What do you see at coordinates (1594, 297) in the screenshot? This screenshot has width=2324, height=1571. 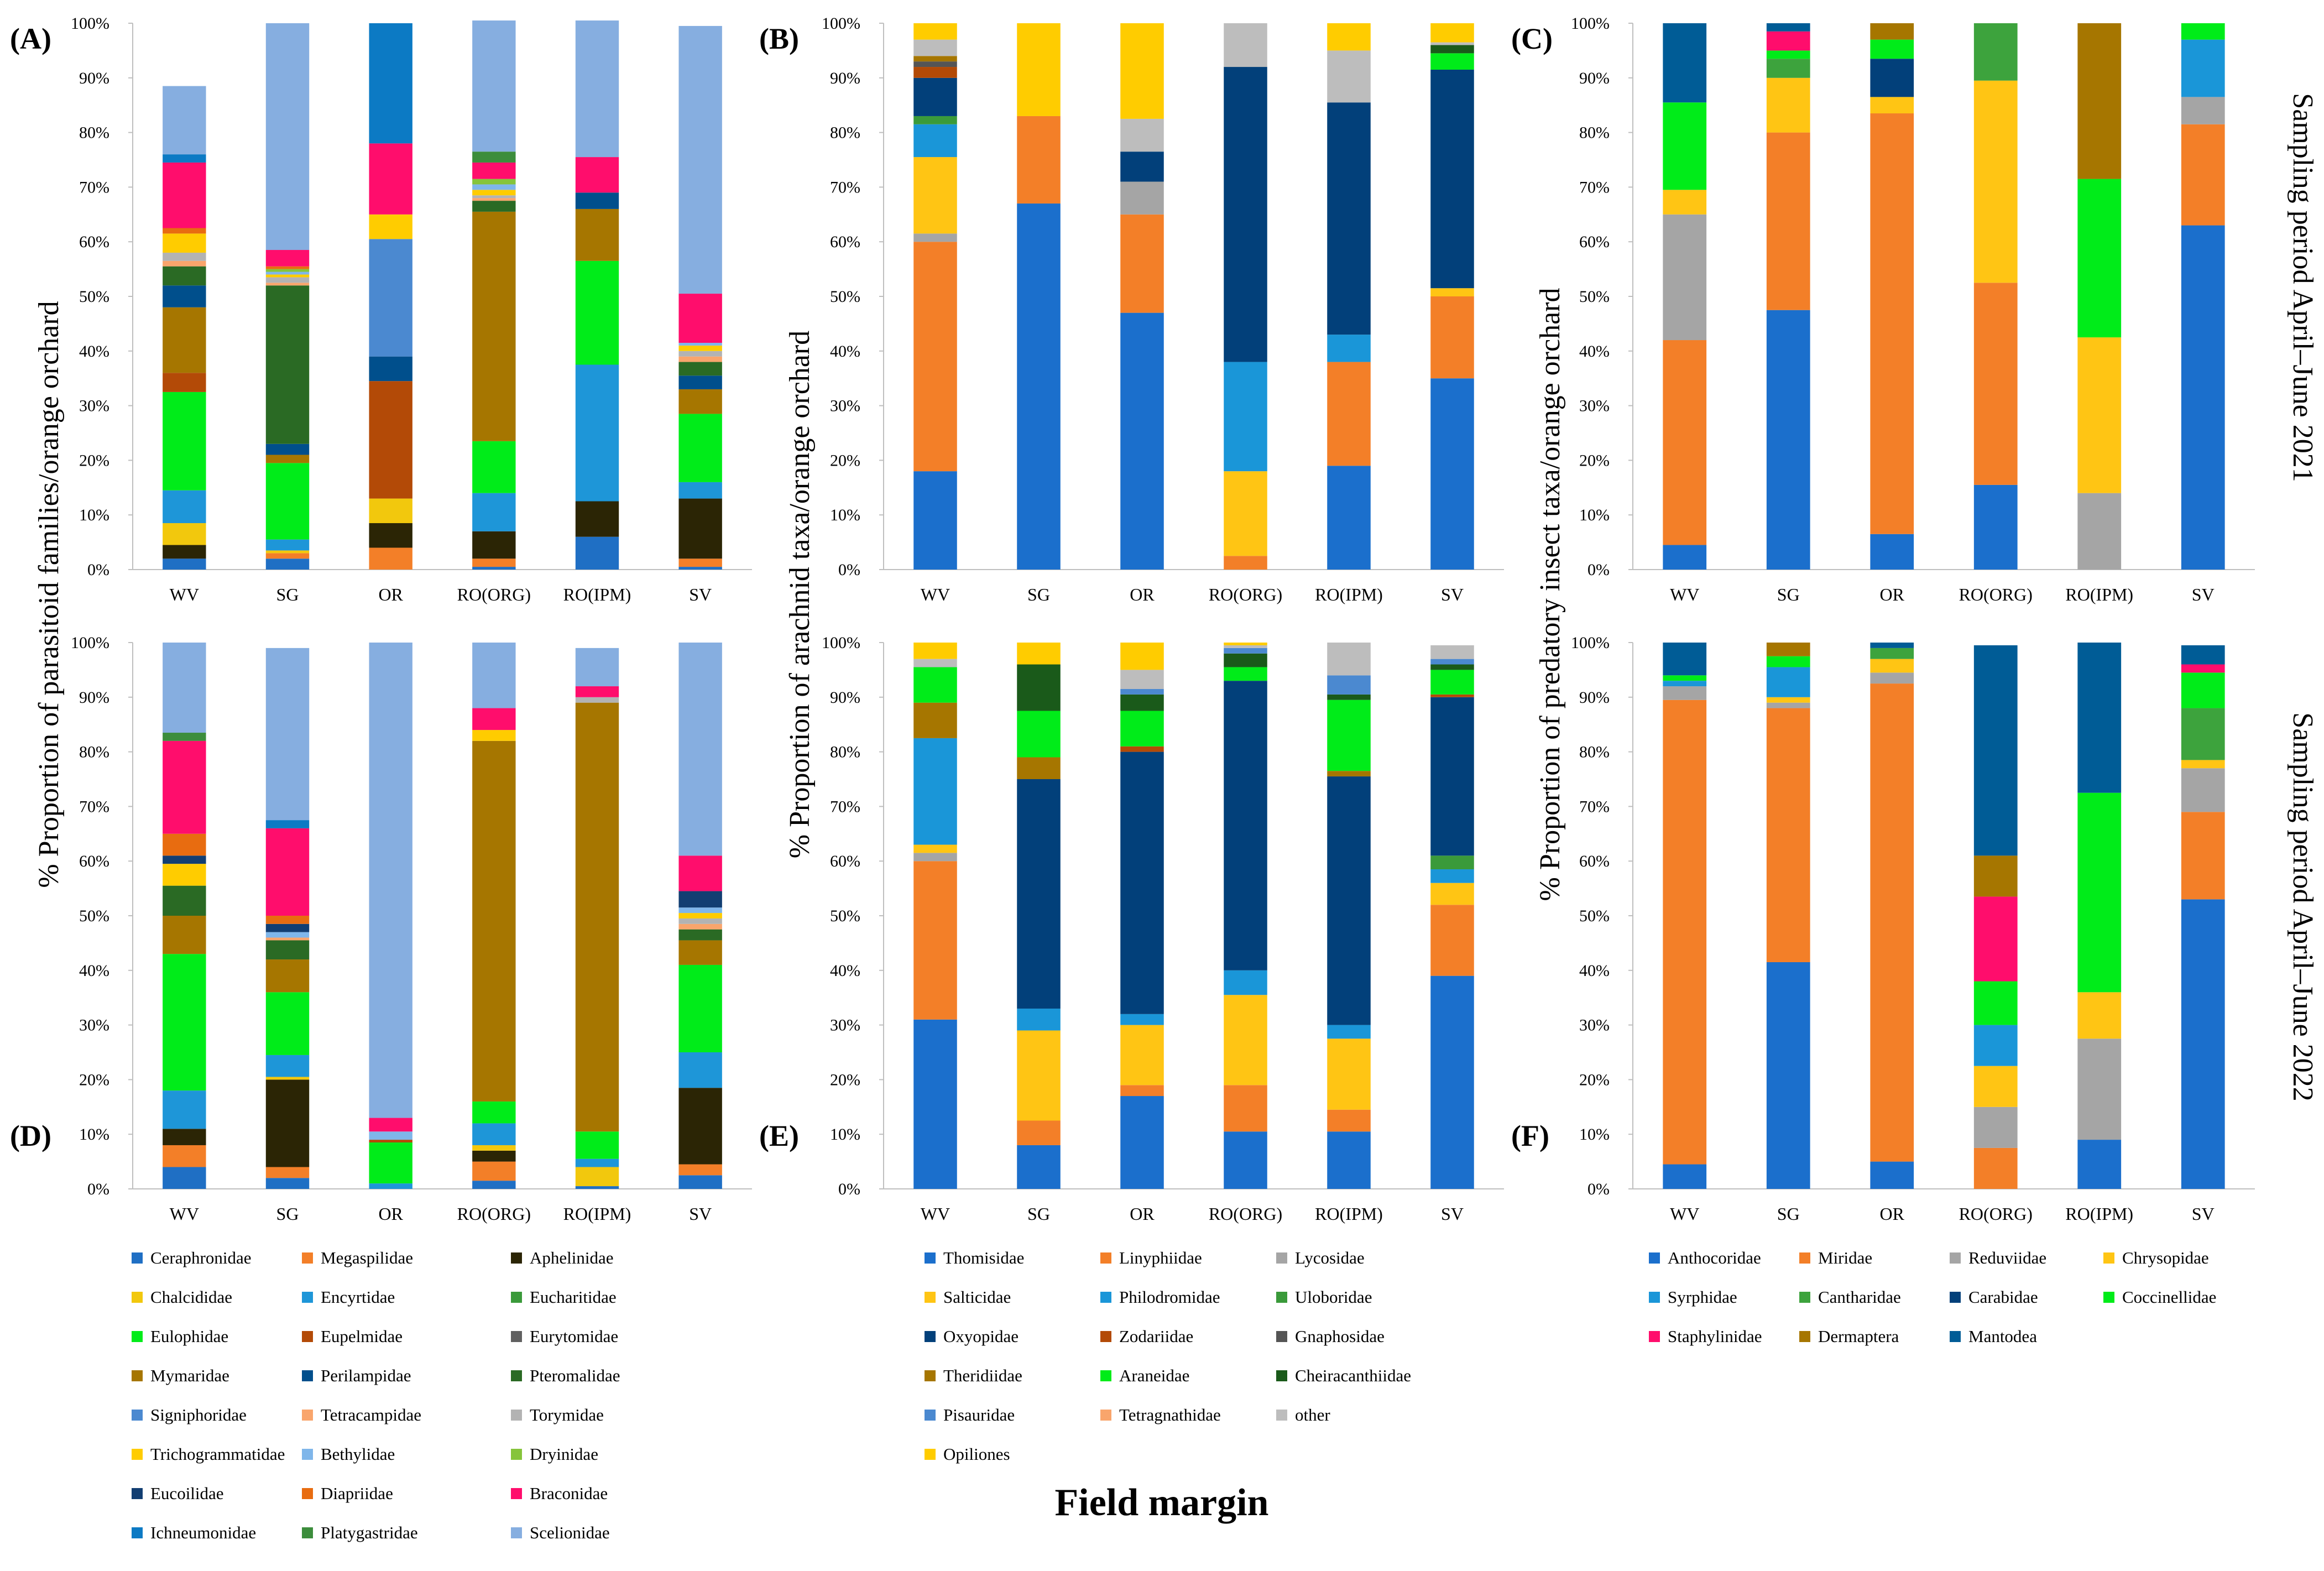 I see `y-tick-label: 50%` at bounding box center [1594, 297].